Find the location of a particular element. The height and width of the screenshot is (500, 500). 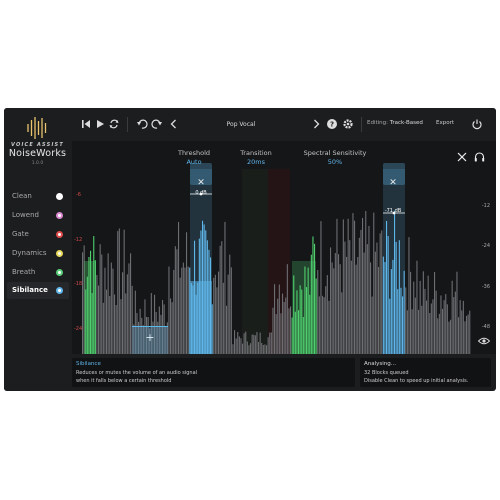

gear-icon is located at coordinates (348, 124).